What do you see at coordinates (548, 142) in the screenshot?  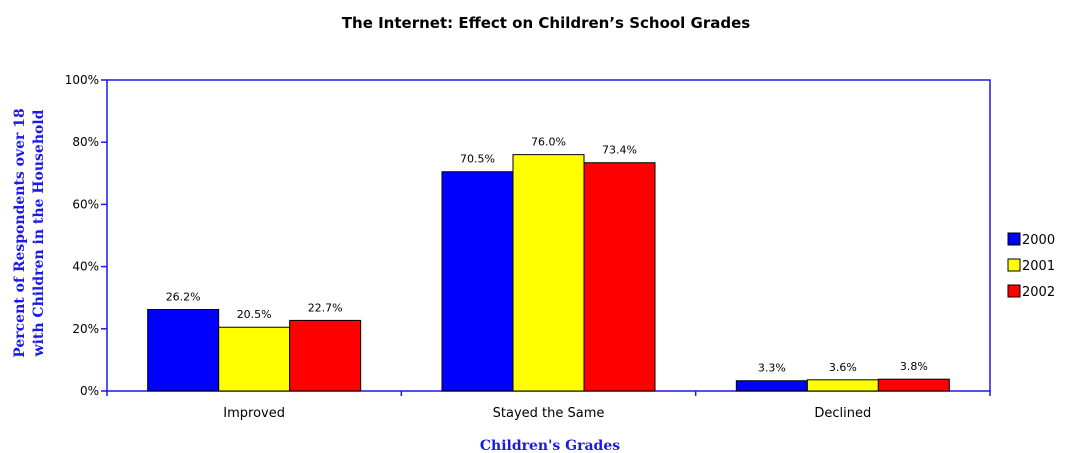 I see `bar-value-label: 76.0%` at bounding box center [548, 142].